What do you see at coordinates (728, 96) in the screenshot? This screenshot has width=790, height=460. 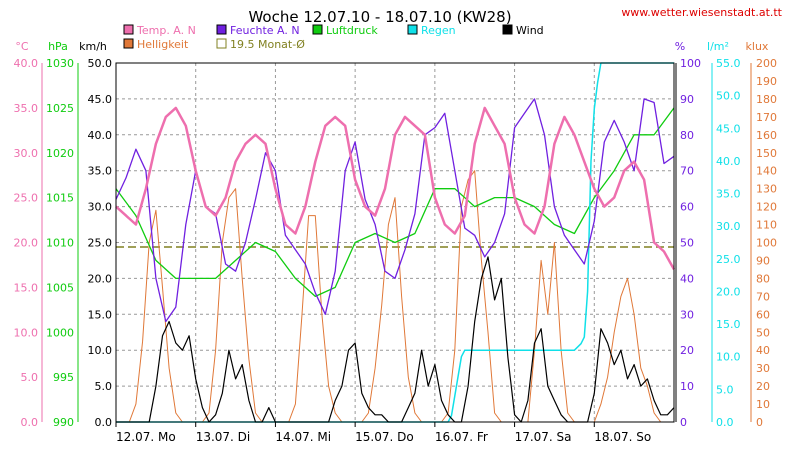 I see `rain-tick-label: 50.0` at bounding box center [728, 96].